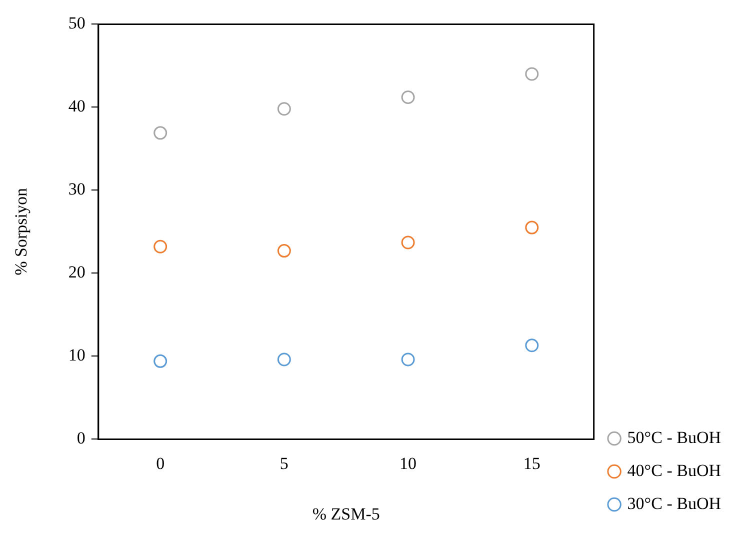 Image resolution: width=745 pixels, height=547 pixels. I want to click on x-tick-label: 5, so click(284, 463).